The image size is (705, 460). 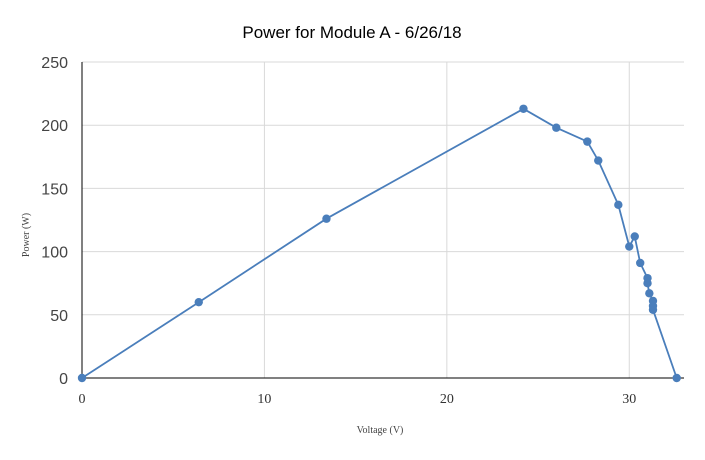 I want to click on y-tick-label: 50, so click(x=59, y=316).